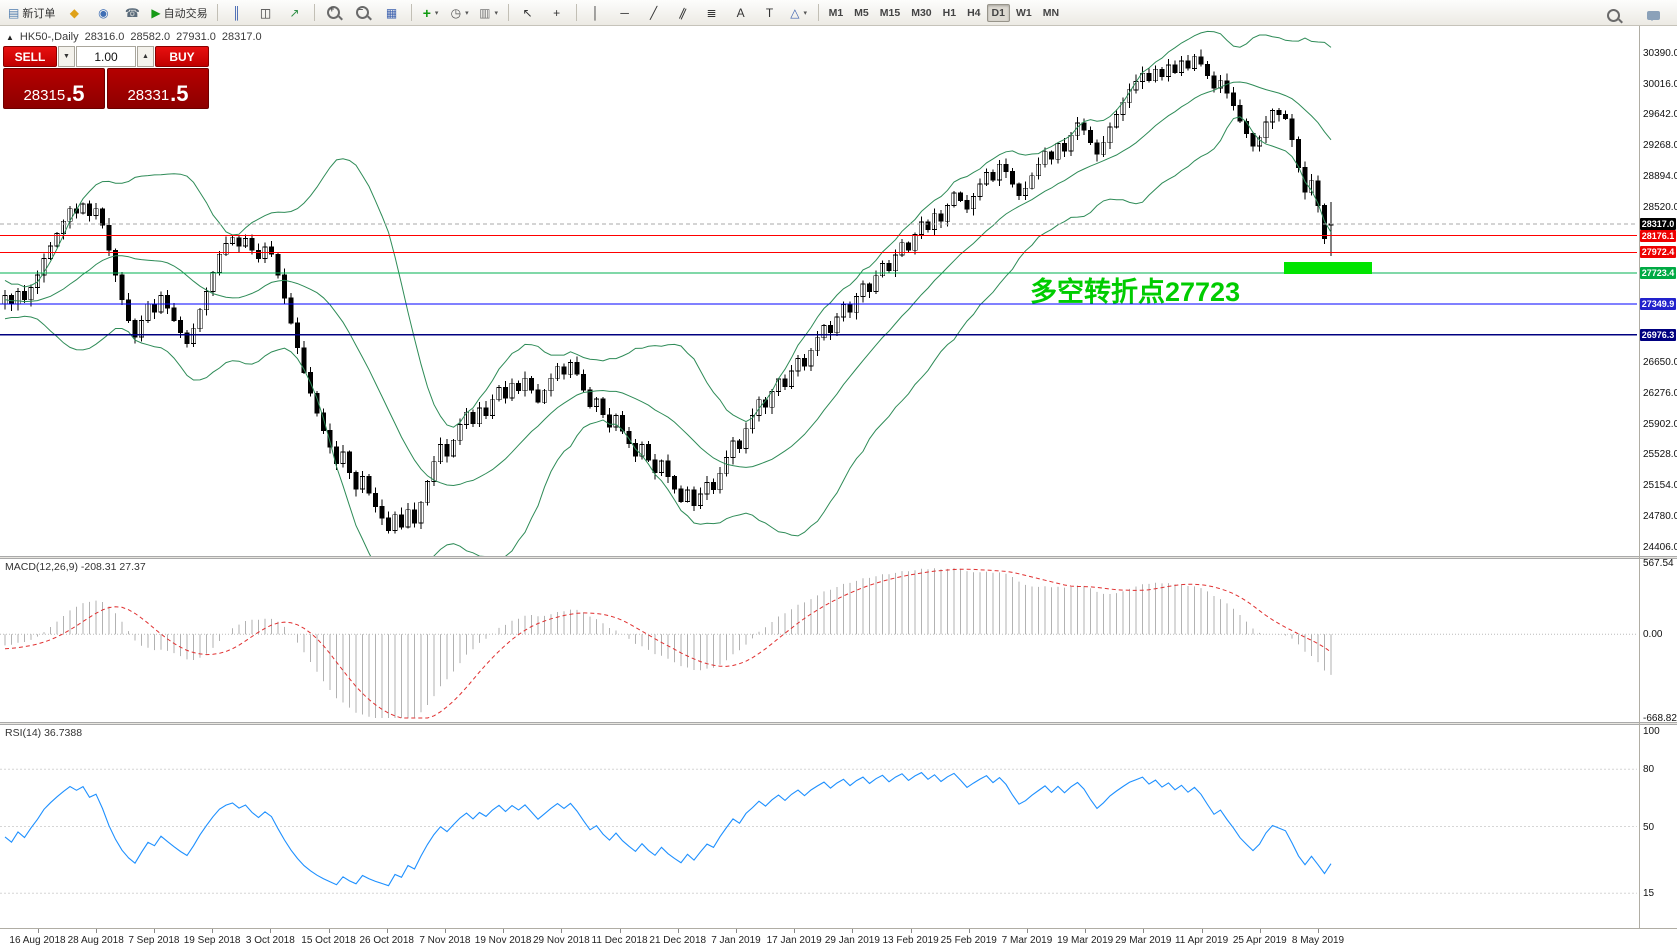 The width and height of the screenshot is (1677, 949). What do you see at coordinates (334, 13) in the screenshot?
I see `zoom-in-button: +` at bounding box center [334, 13].